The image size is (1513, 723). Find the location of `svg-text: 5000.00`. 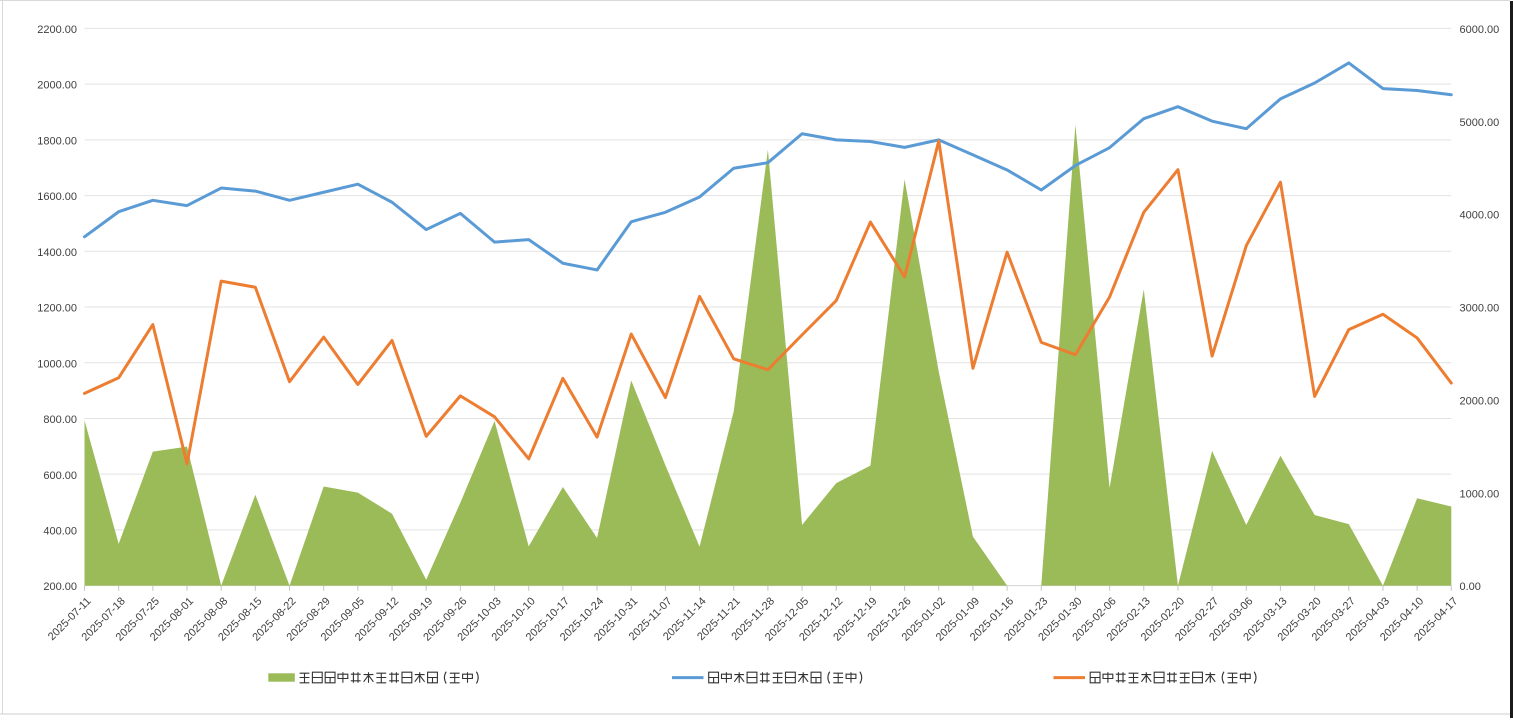

svg-text: 5000.00 is located at coordinates (1480, 123).